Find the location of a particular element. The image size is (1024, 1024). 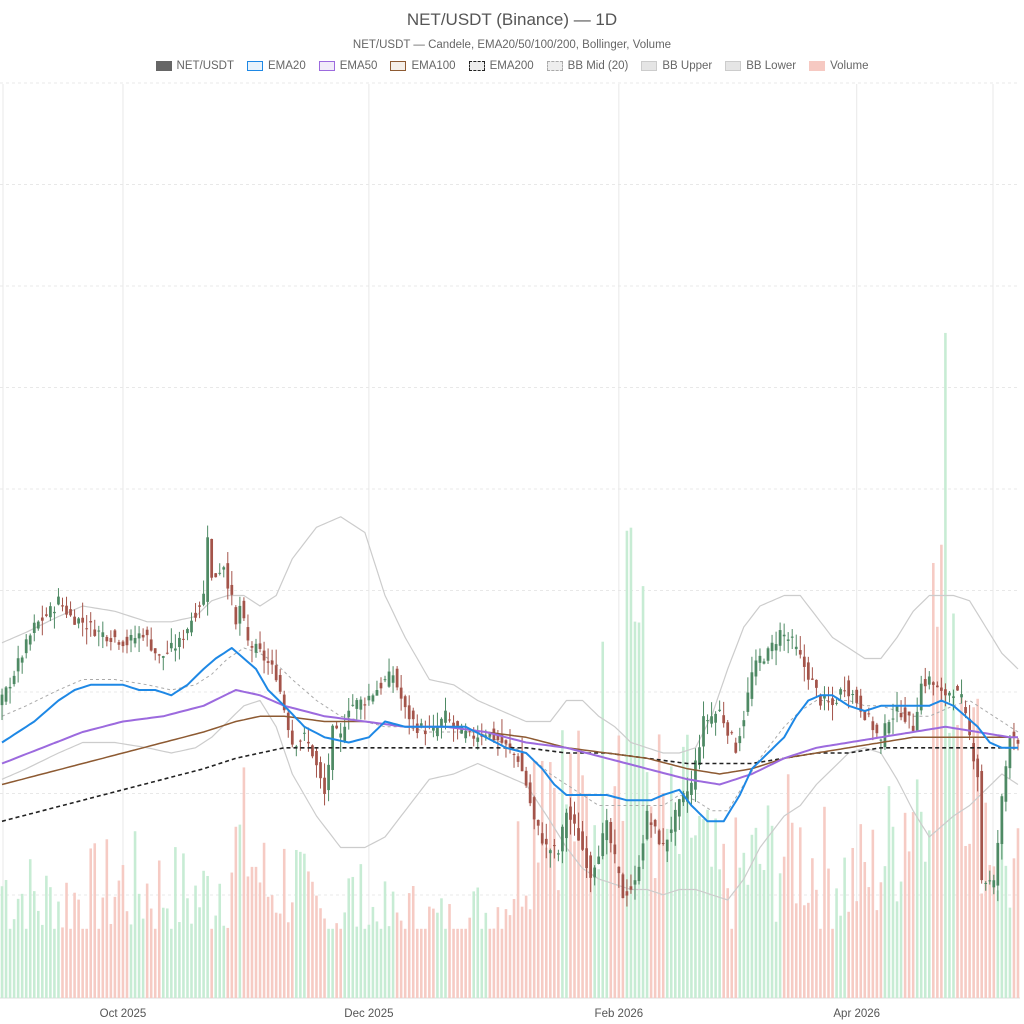

legend-item: EMA100 is located at coordinates (423, 66).